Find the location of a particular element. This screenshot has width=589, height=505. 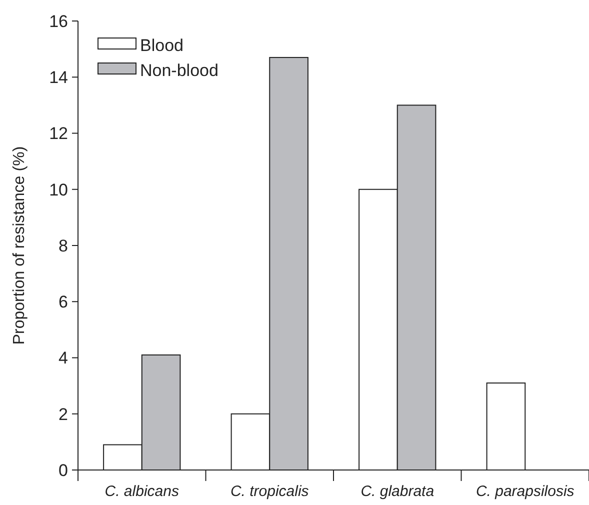

y-tick-label: 10 is located at coordinates (58, 190).